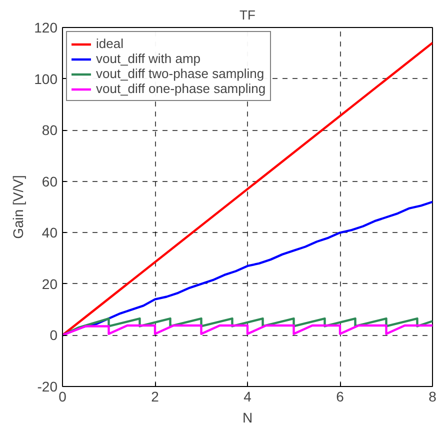 This screenshot has height=428, width=446. I want to click on legend-label: ideal, so click(110, 43).